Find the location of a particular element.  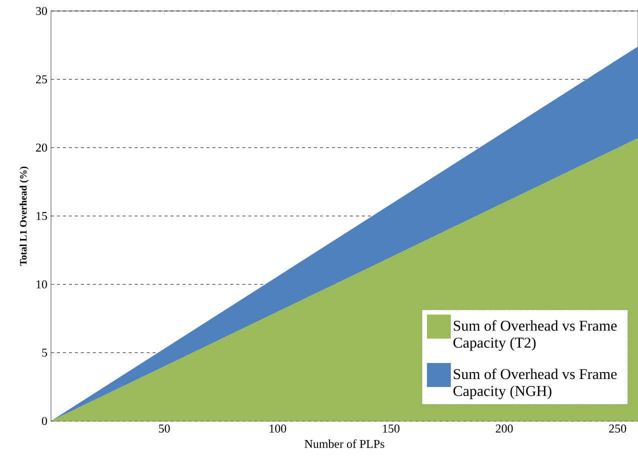

x-tick-label: 100 is located at coordinates (278, 428).